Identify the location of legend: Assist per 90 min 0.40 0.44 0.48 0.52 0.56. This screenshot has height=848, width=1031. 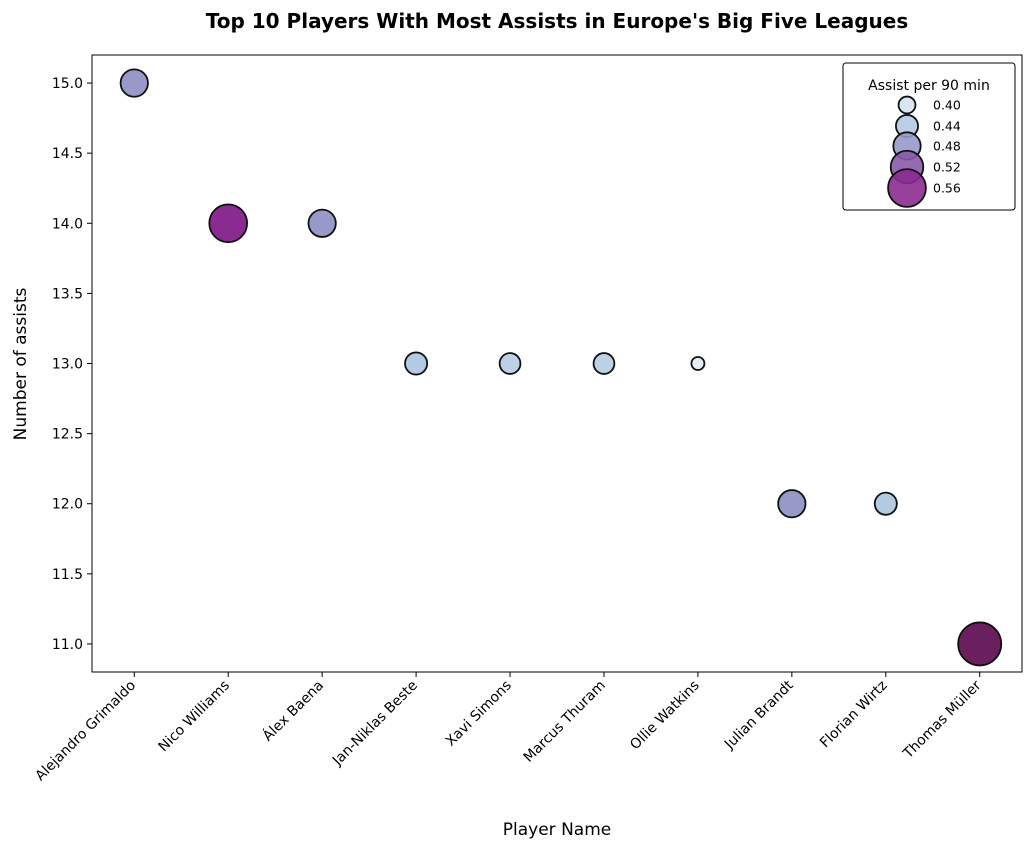
(929, 136).